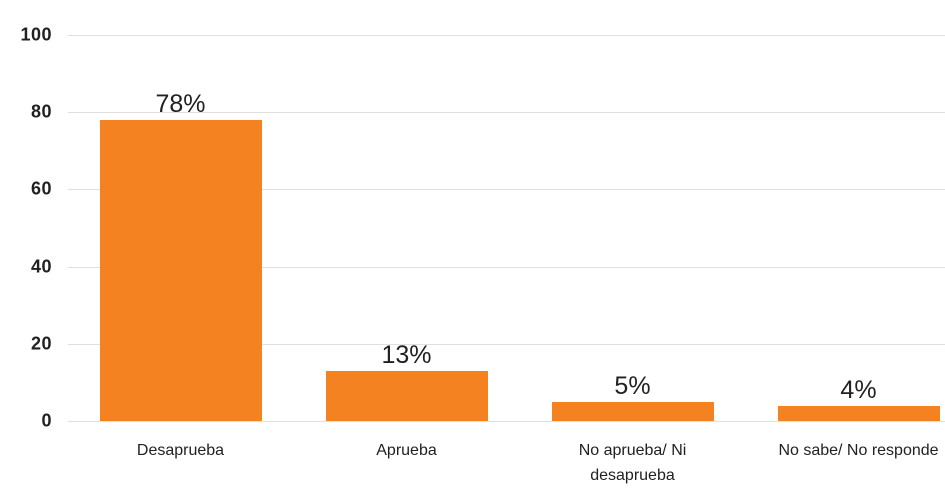 The image size is (945, 495). I want to click on y-axis-tick-label: 0, so click(46, 420).